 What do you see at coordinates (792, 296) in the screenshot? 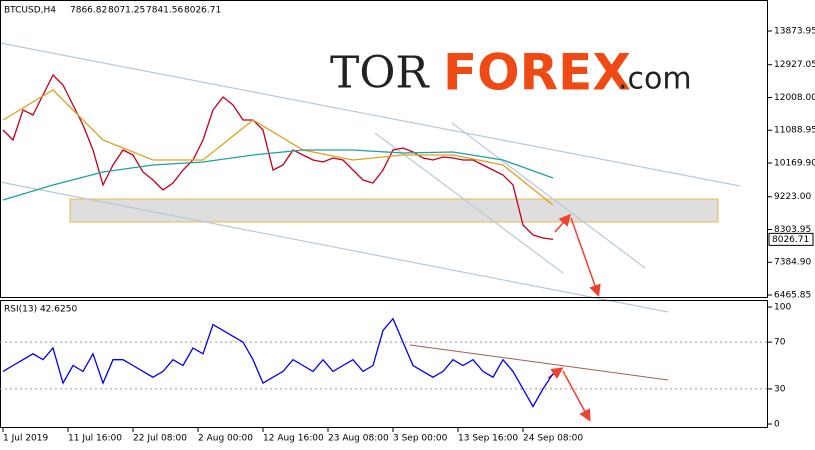
I see `y-tick-label: 6465.85` at bounding box center [792, 296].